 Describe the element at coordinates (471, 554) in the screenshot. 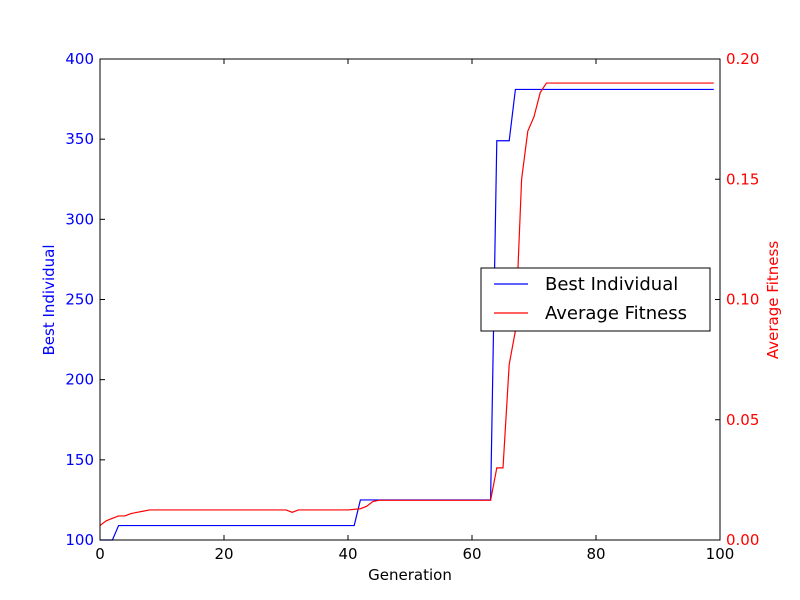

I see `x-tick-label: 60` at that location.